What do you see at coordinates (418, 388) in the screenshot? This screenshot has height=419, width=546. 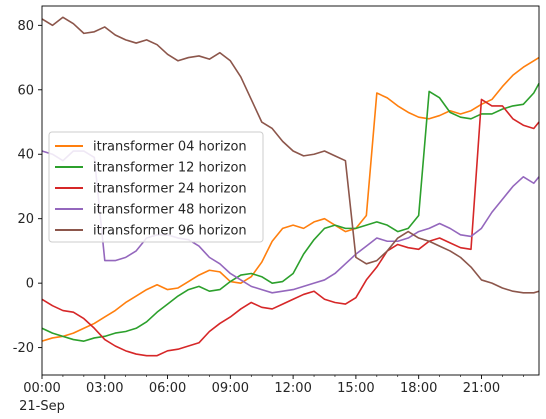 I see `x-tick-label-6: 18:00` at bounding box center [418, 388].